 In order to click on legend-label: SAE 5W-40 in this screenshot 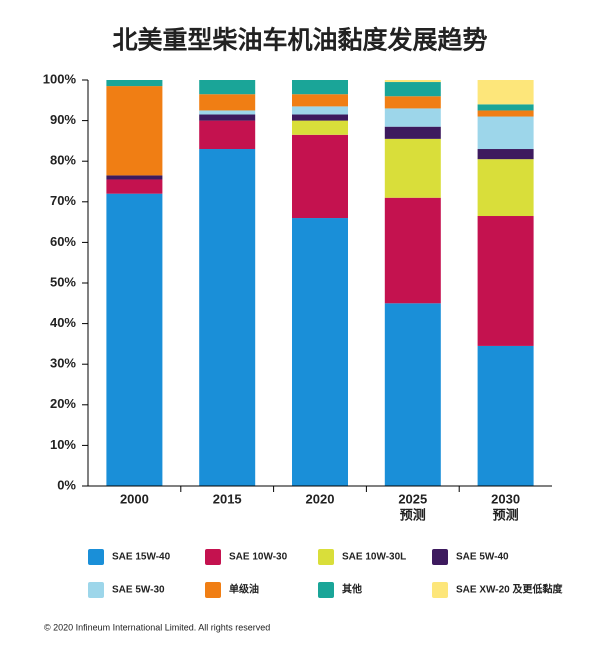, I will do `click(482, 557)`.